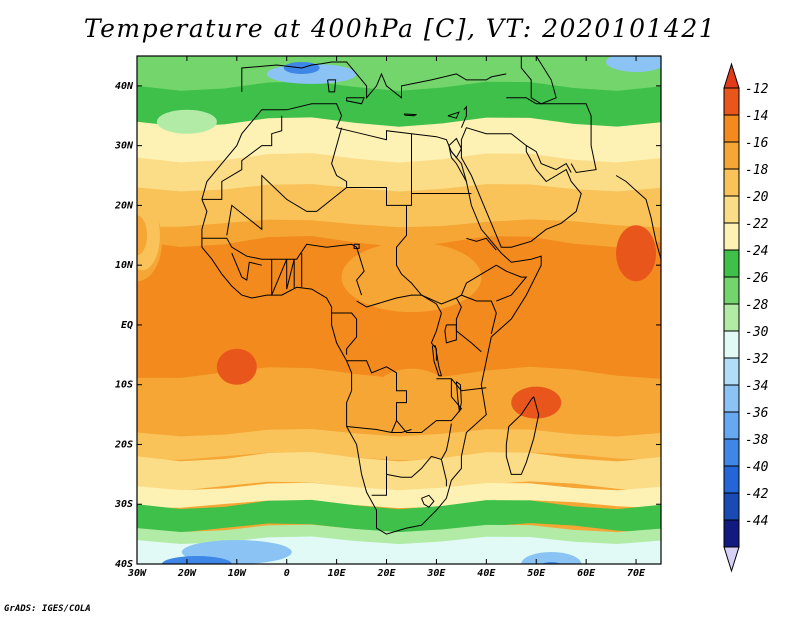  What do you see at coordinates (148, 235) in the screenshot?
I see `blob-west-amber` at bounding box center [148, 235].